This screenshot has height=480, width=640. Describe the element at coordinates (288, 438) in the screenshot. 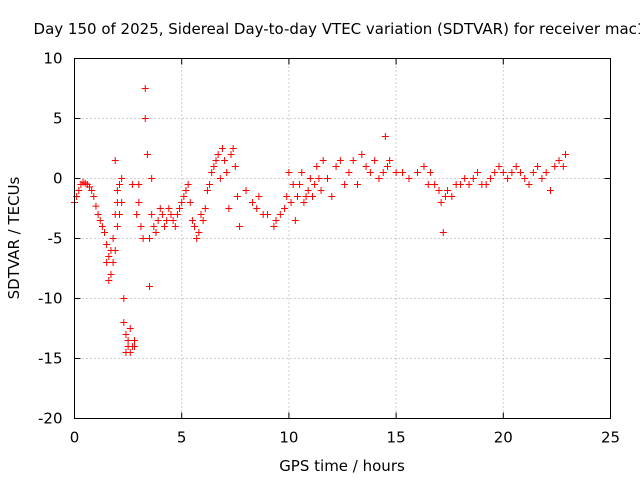

I see `x-tick-label: 10` at that location.